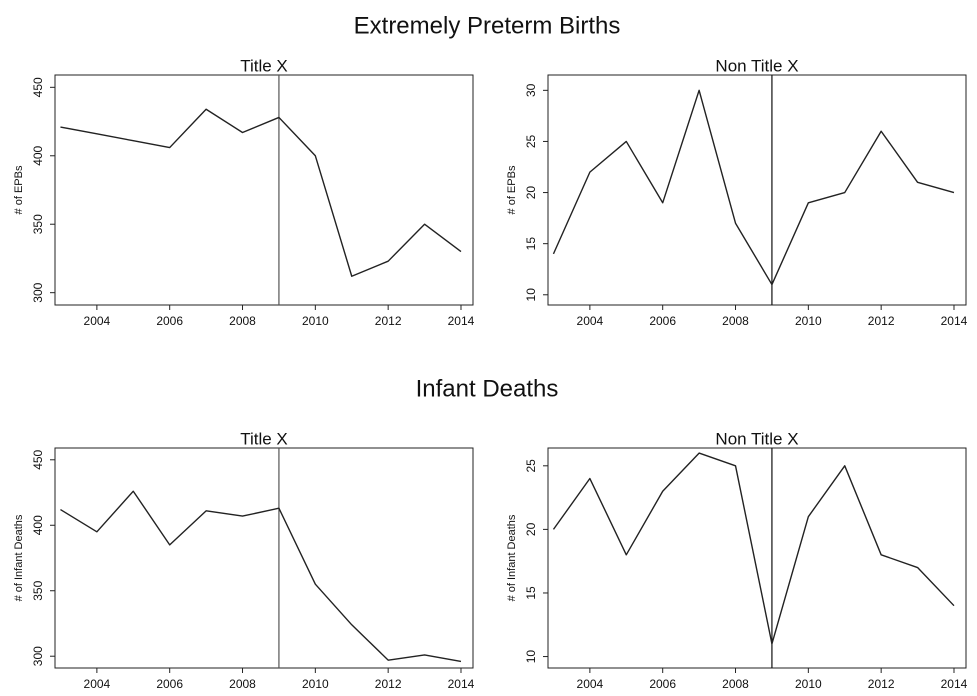 The image size is (977, 696). What do you see at coordinates (531, 90) in the screenshot?
I see `y-tick-label: 30` at bounding box center [531, 90].